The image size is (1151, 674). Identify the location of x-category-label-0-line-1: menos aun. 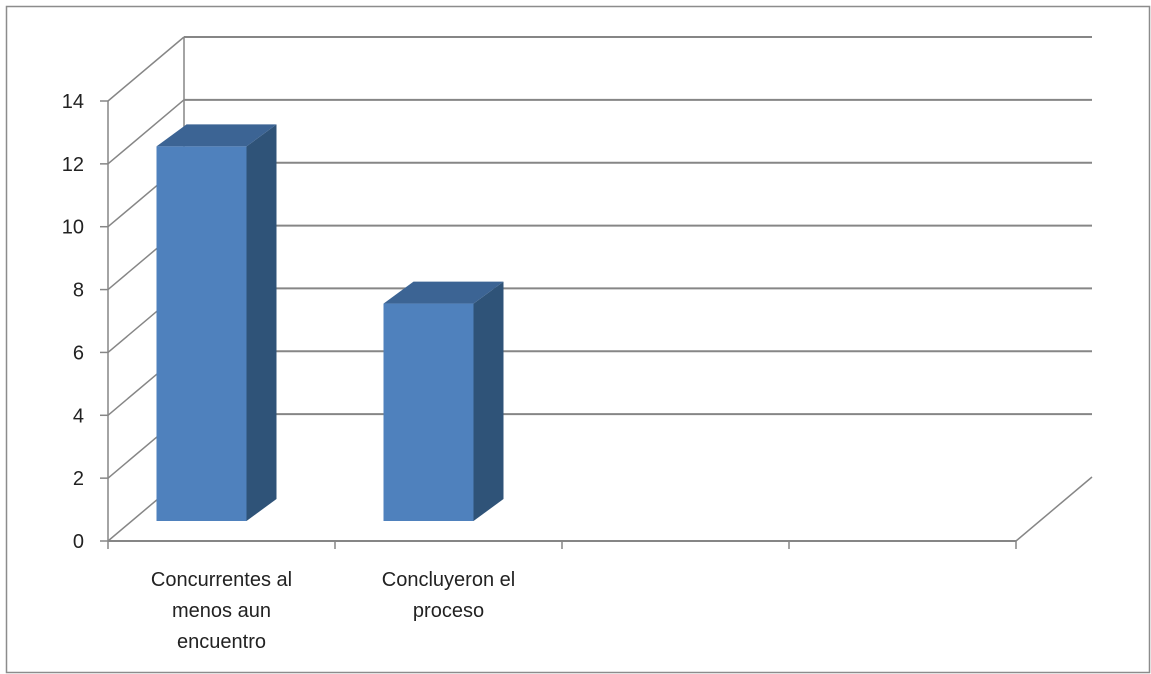
(221, 611).